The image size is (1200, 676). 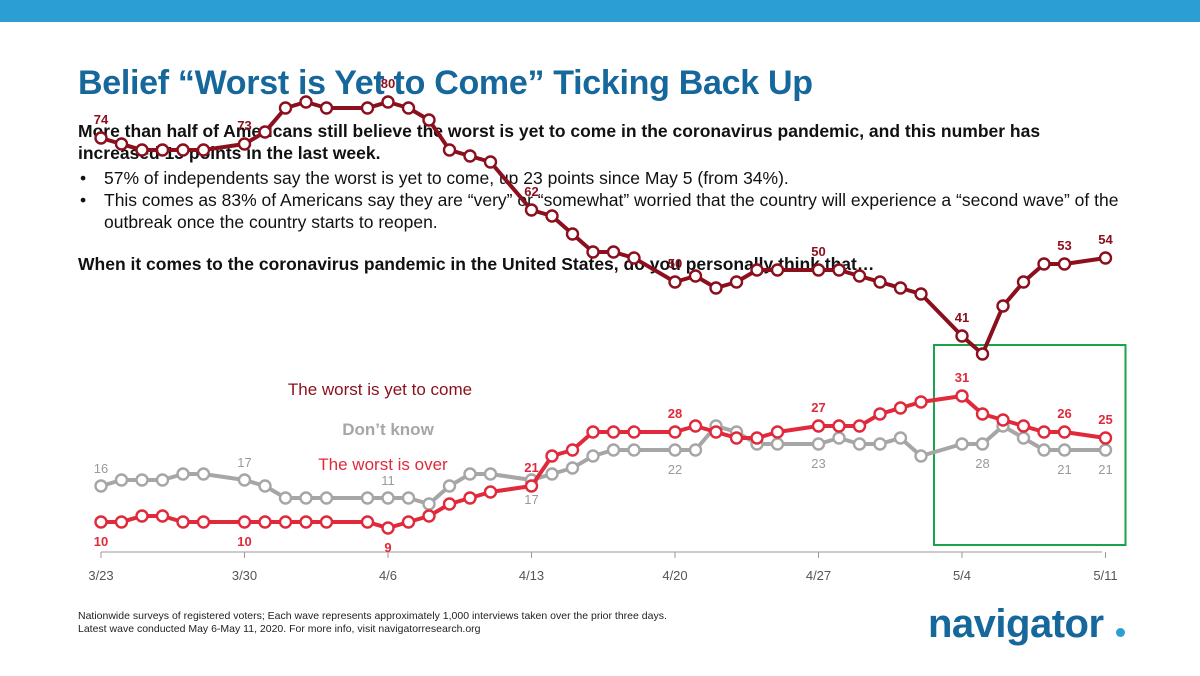 I want to click on data-label: 74, so click(x=101, y=119).